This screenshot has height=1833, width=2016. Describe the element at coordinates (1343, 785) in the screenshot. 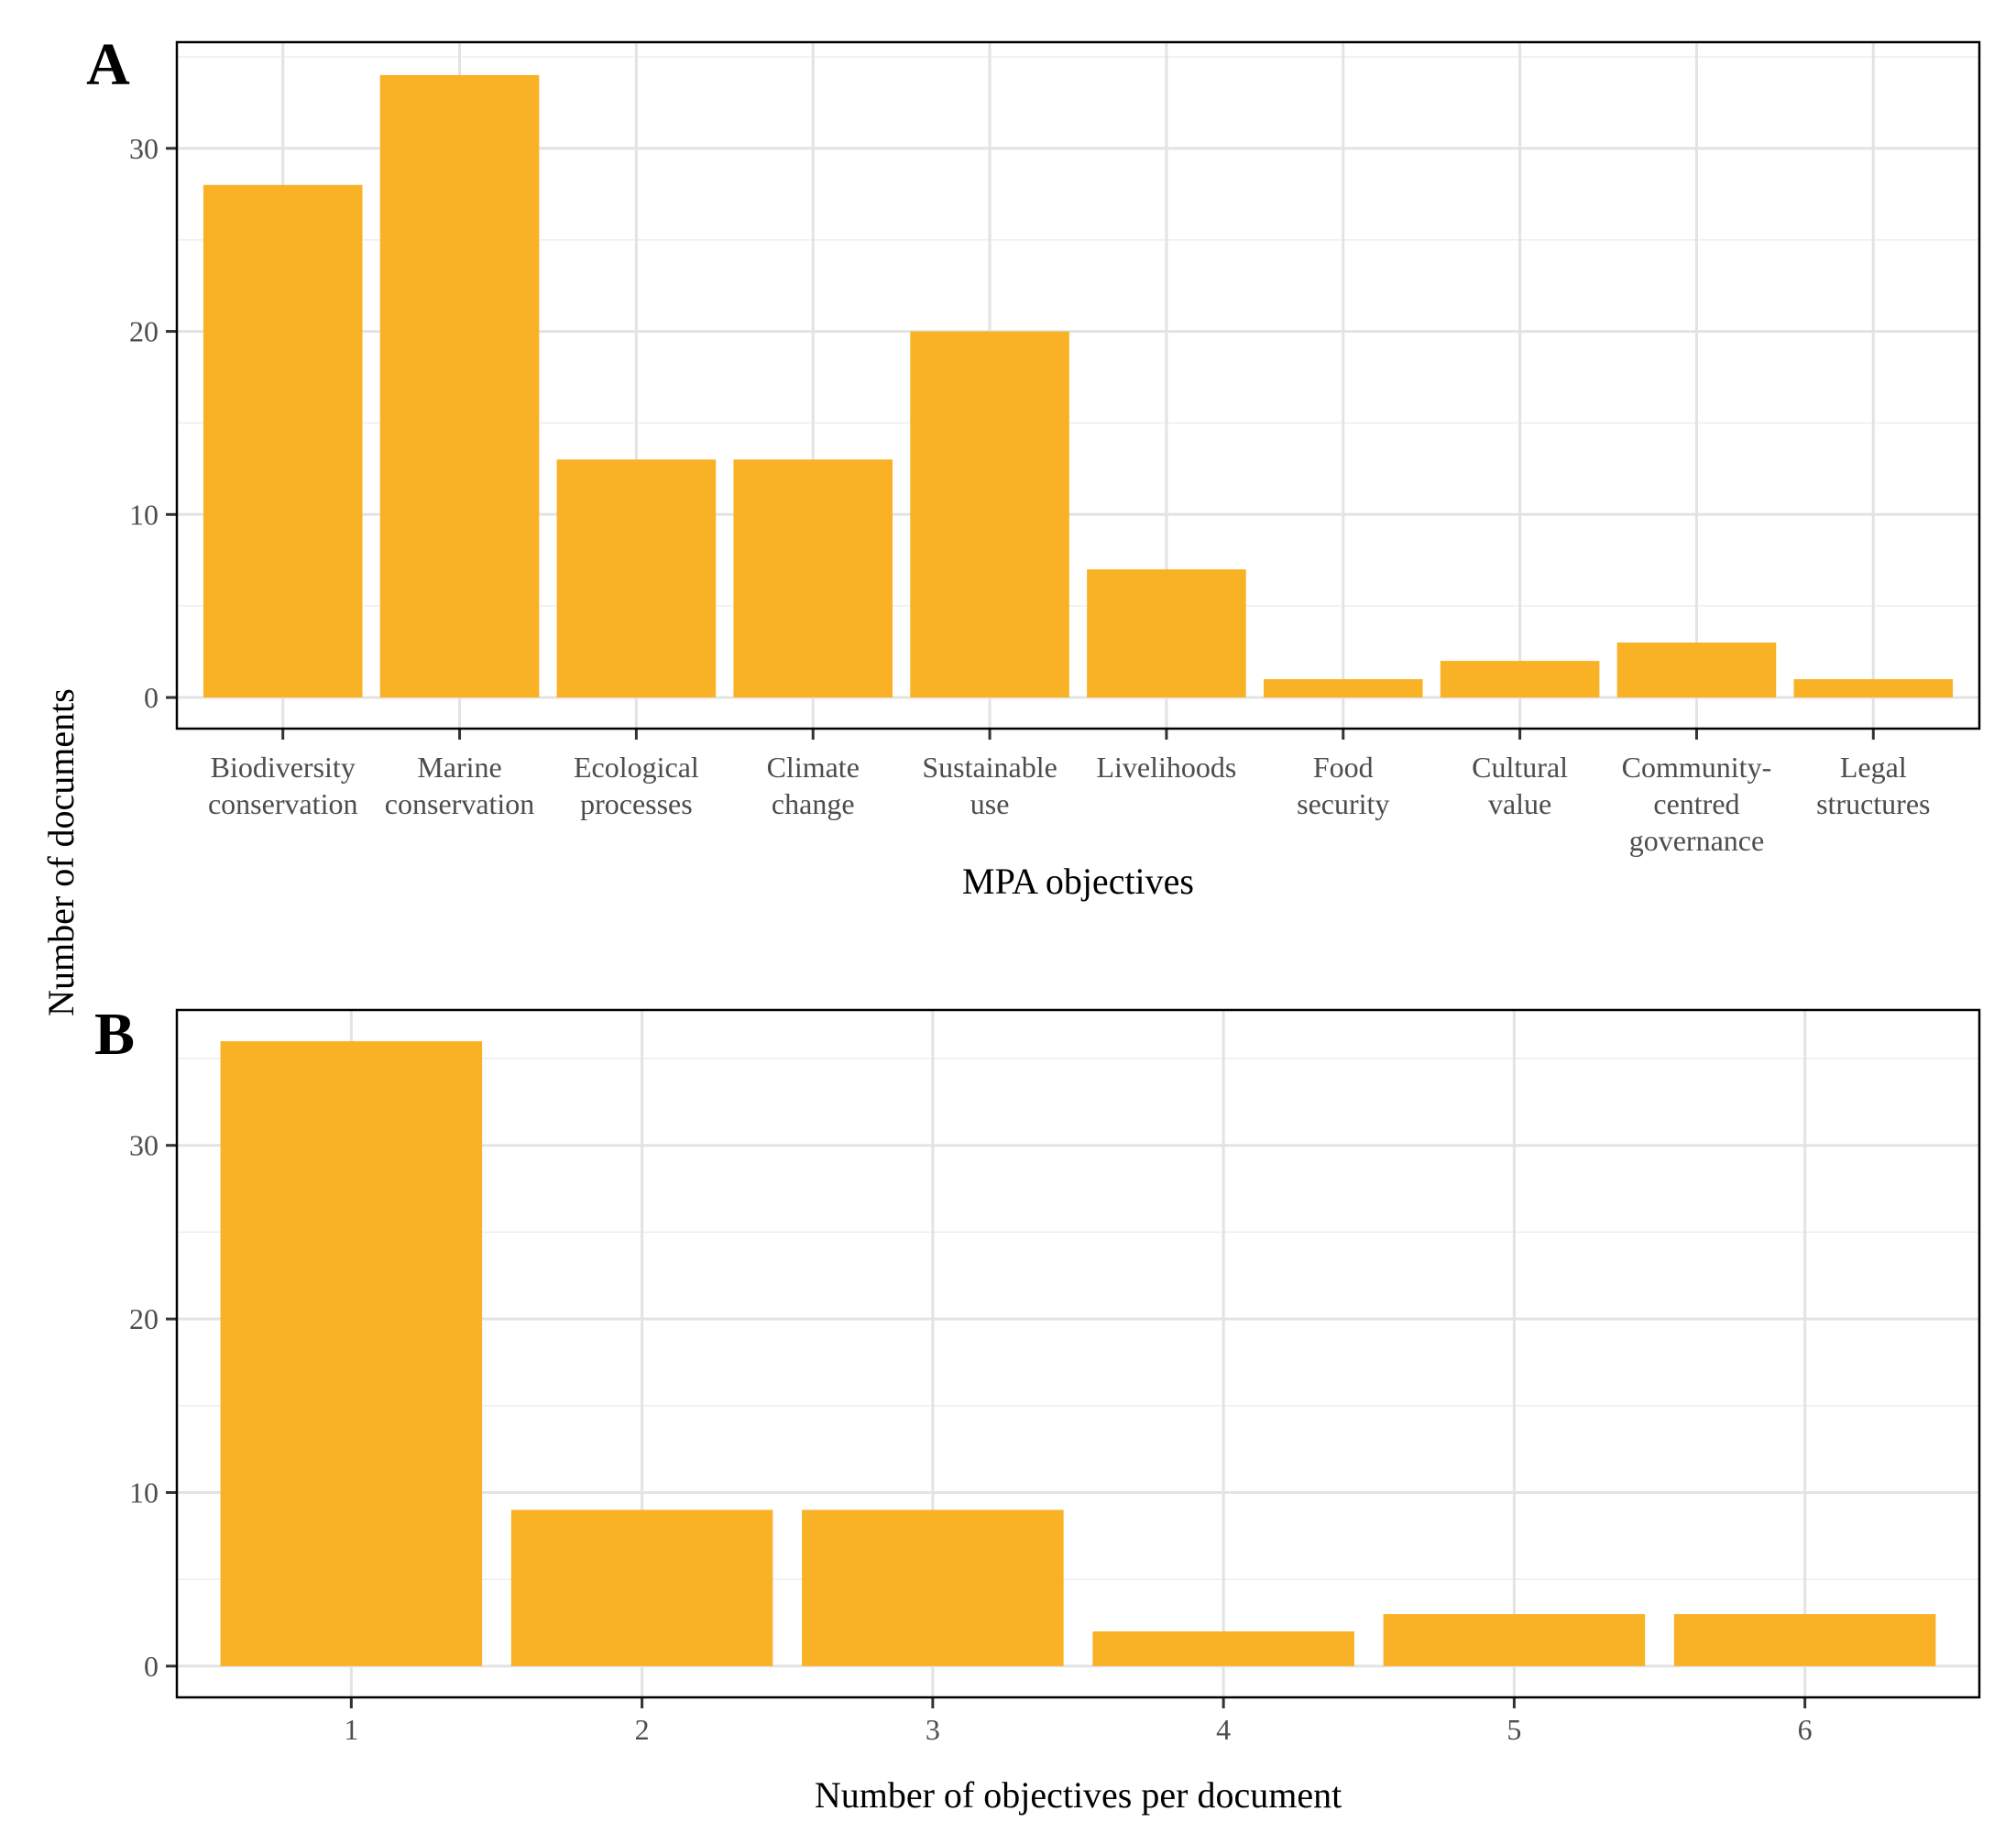

I see `x-tick-label: Food security` at that location.